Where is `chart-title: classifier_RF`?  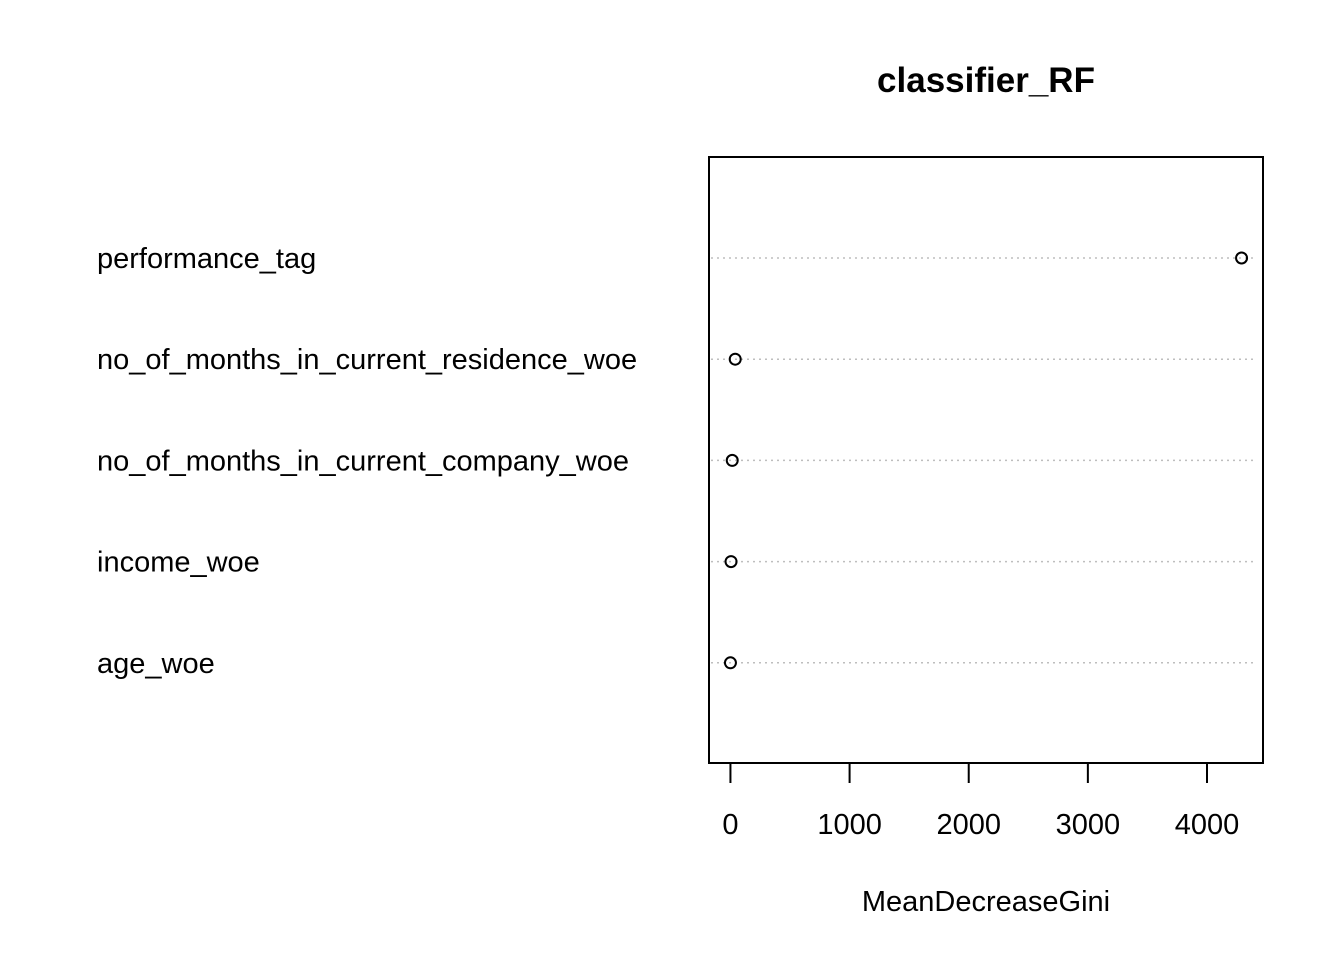
chart-title: classifier_RF is located at coordinates (986, 80).